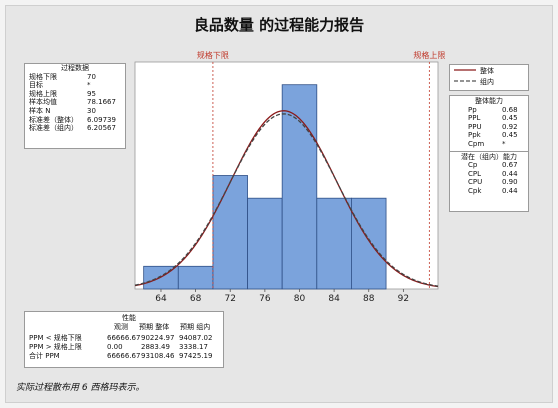 This screenshot has height=408, width=558. I want to click on process-data-row: 样本均值 78.1667, so click(75, 102).